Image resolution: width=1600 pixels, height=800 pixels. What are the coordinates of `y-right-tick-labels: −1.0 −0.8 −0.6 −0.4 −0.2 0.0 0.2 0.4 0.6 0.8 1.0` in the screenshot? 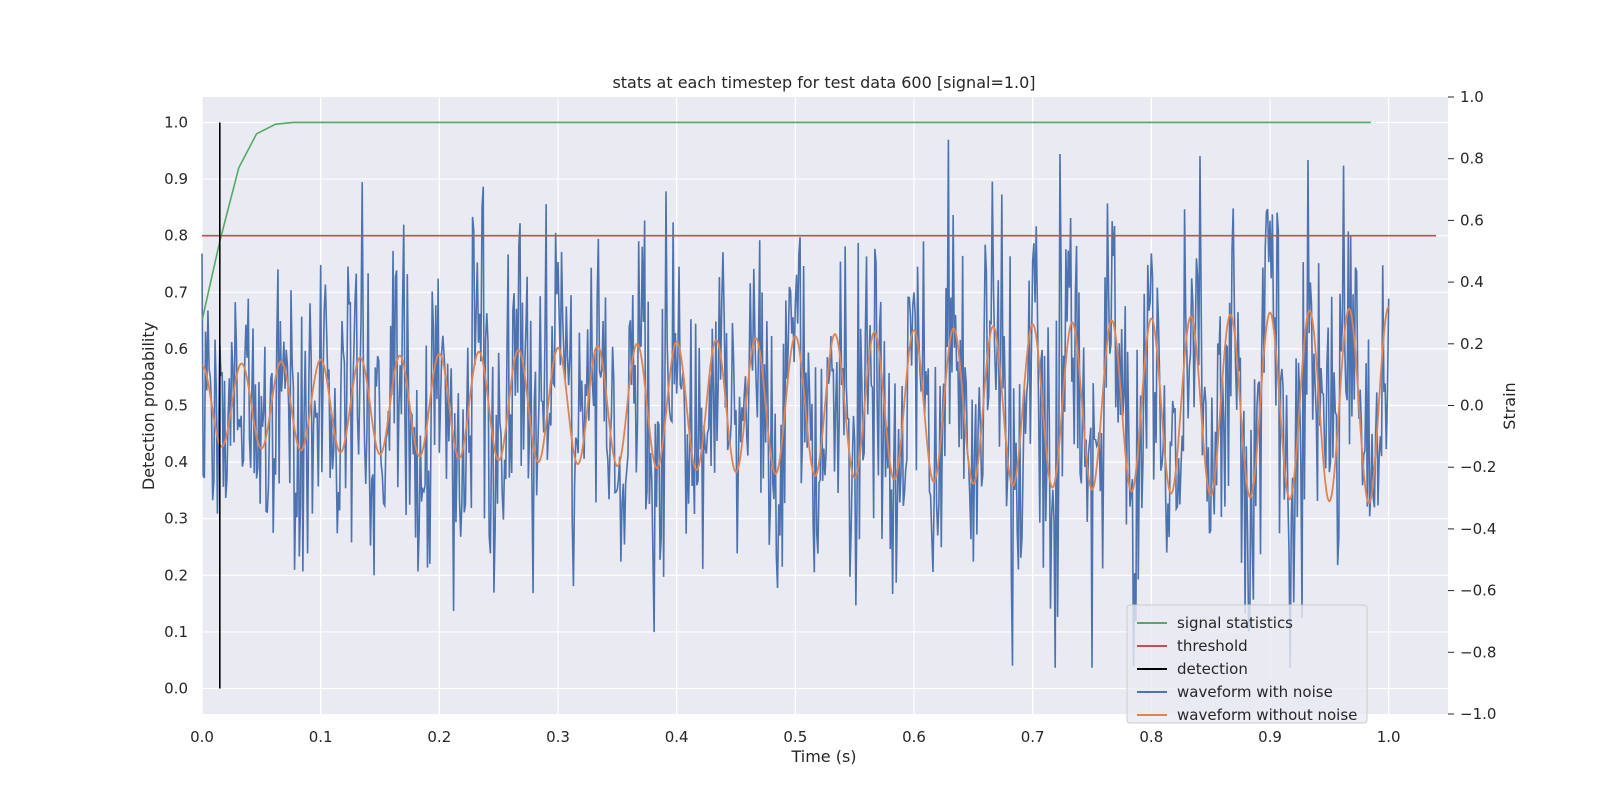 It's located at (1472, 405).